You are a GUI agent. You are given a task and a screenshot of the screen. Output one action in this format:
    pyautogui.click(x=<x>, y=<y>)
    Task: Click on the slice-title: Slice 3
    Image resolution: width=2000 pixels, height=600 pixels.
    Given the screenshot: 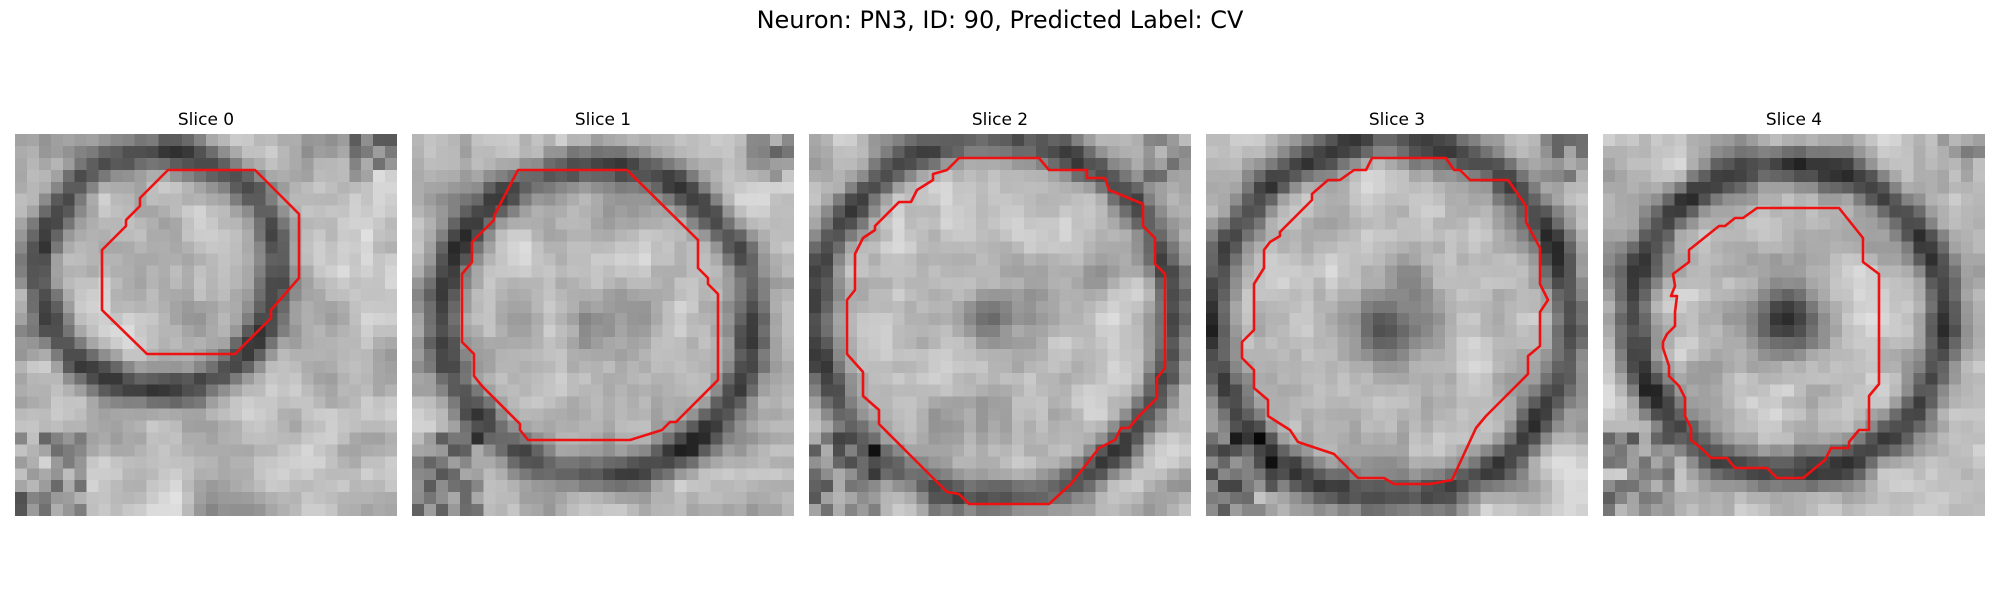 What is the action you would take?
    pyautogui.click(x=1397, y=120)
    